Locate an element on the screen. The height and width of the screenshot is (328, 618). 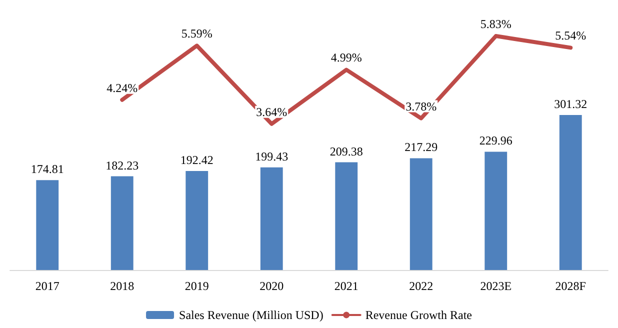
data-label: 4.99% is located at coordinates (346, 57).